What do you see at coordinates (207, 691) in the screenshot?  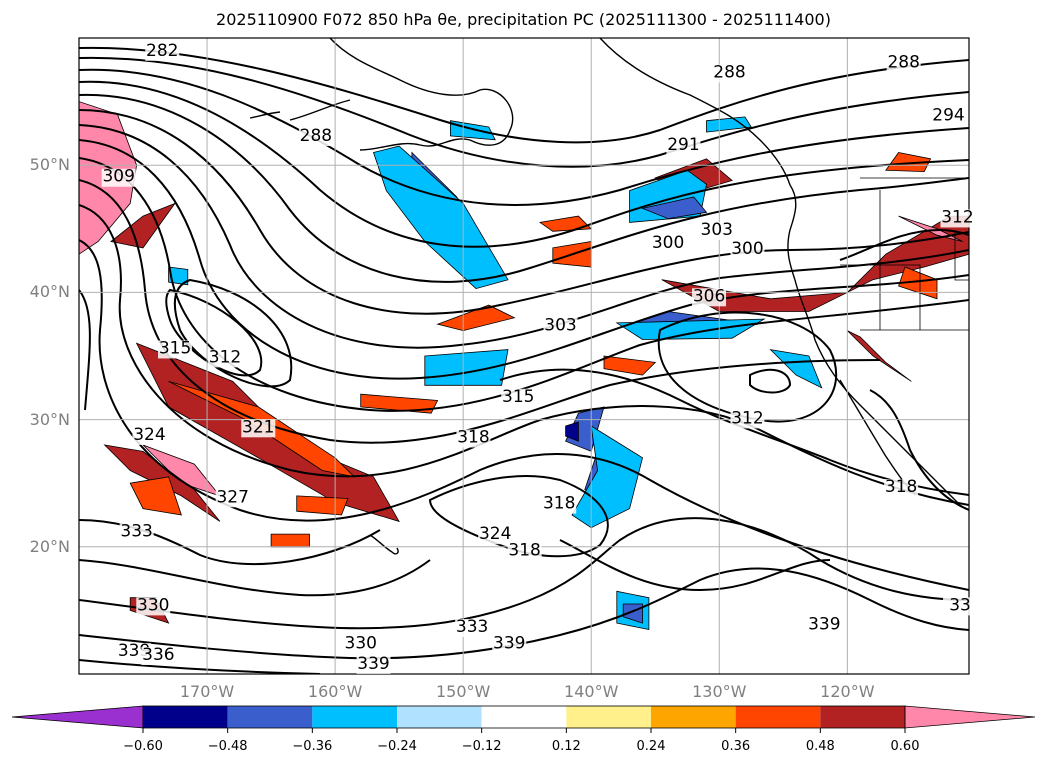 I see `lon-tick-label: 170°W` at bounding box center [207, 691].